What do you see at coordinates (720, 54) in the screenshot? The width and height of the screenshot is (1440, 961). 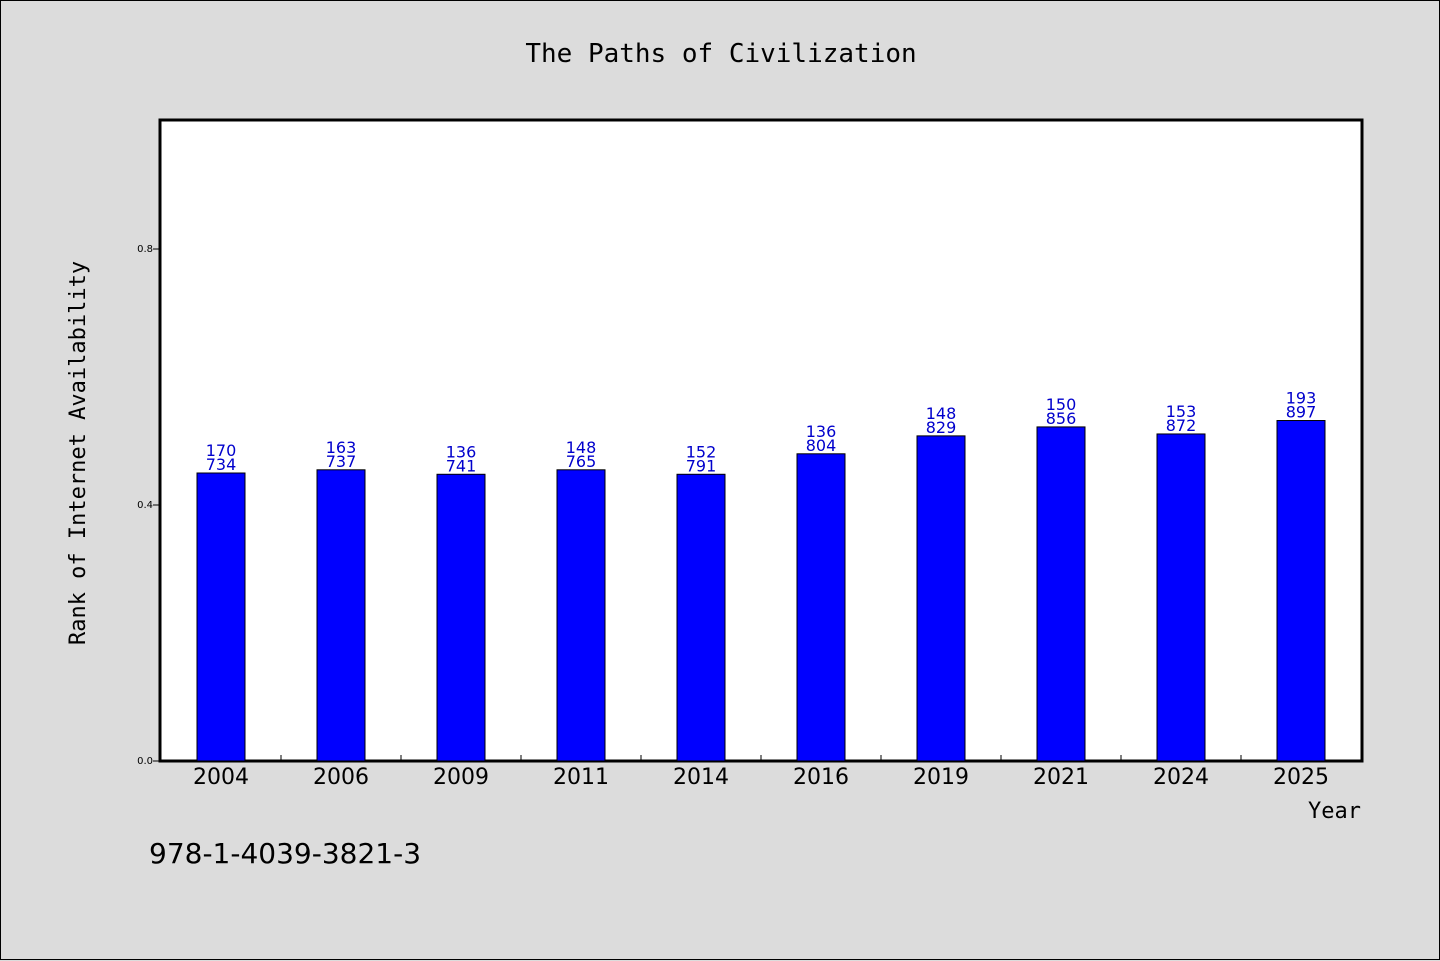 I see `chart-title: The Paths of Civilization` at bounding box center [720, 54].